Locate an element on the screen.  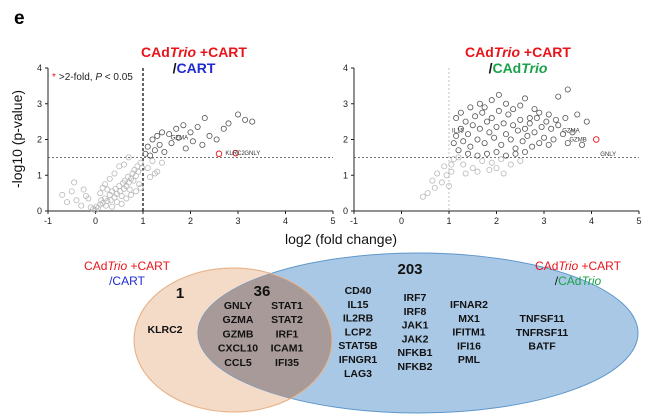
title-suffix: +CART is located at coordinates (221, 52).